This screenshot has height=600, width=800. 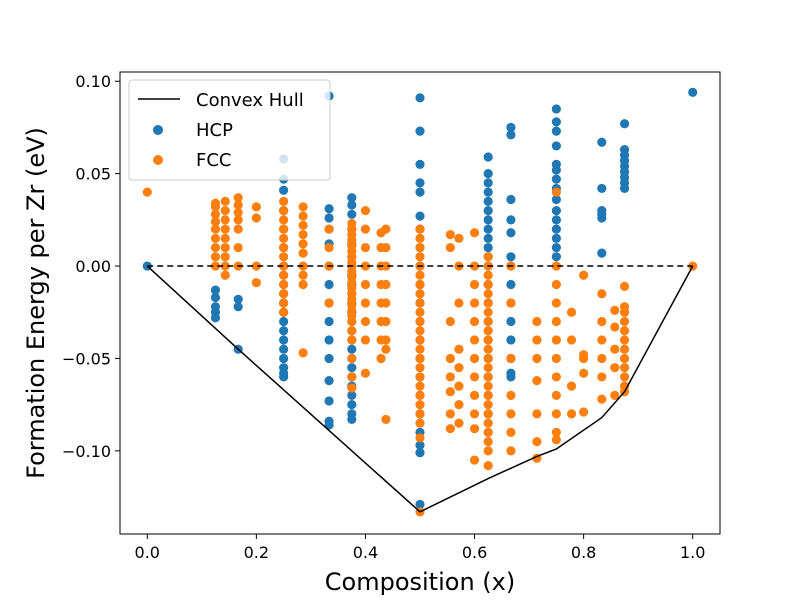 I want to click on x-tick-label: 1.0, so click(x=692, y=552).